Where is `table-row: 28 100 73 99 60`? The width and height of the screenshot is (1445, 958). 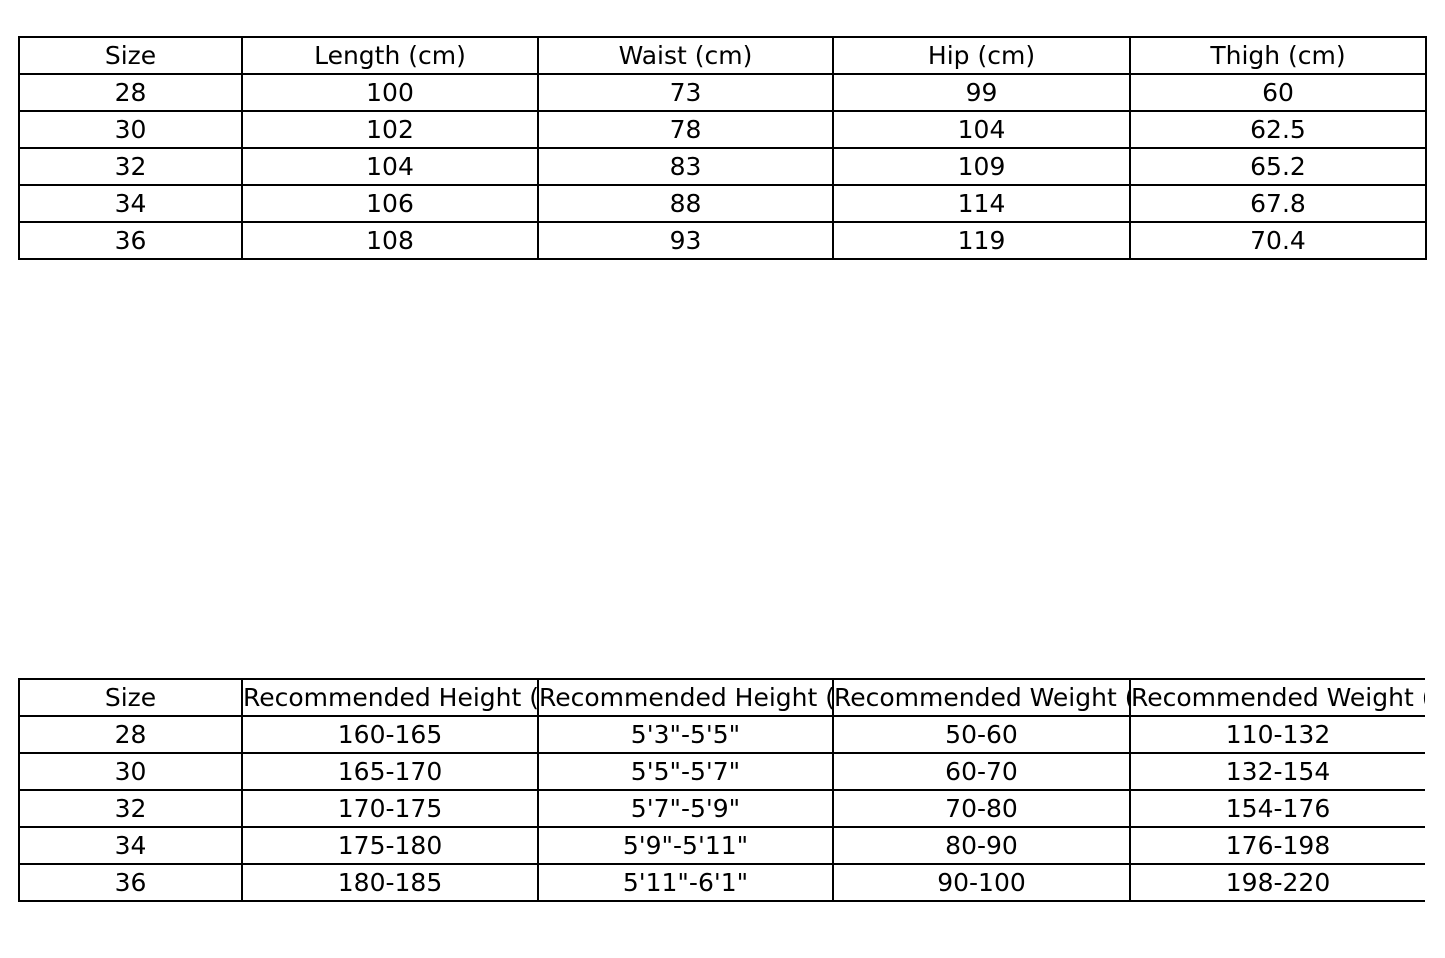 table-row: 28 100 73 99 60 is located at coordinates (722, 92).